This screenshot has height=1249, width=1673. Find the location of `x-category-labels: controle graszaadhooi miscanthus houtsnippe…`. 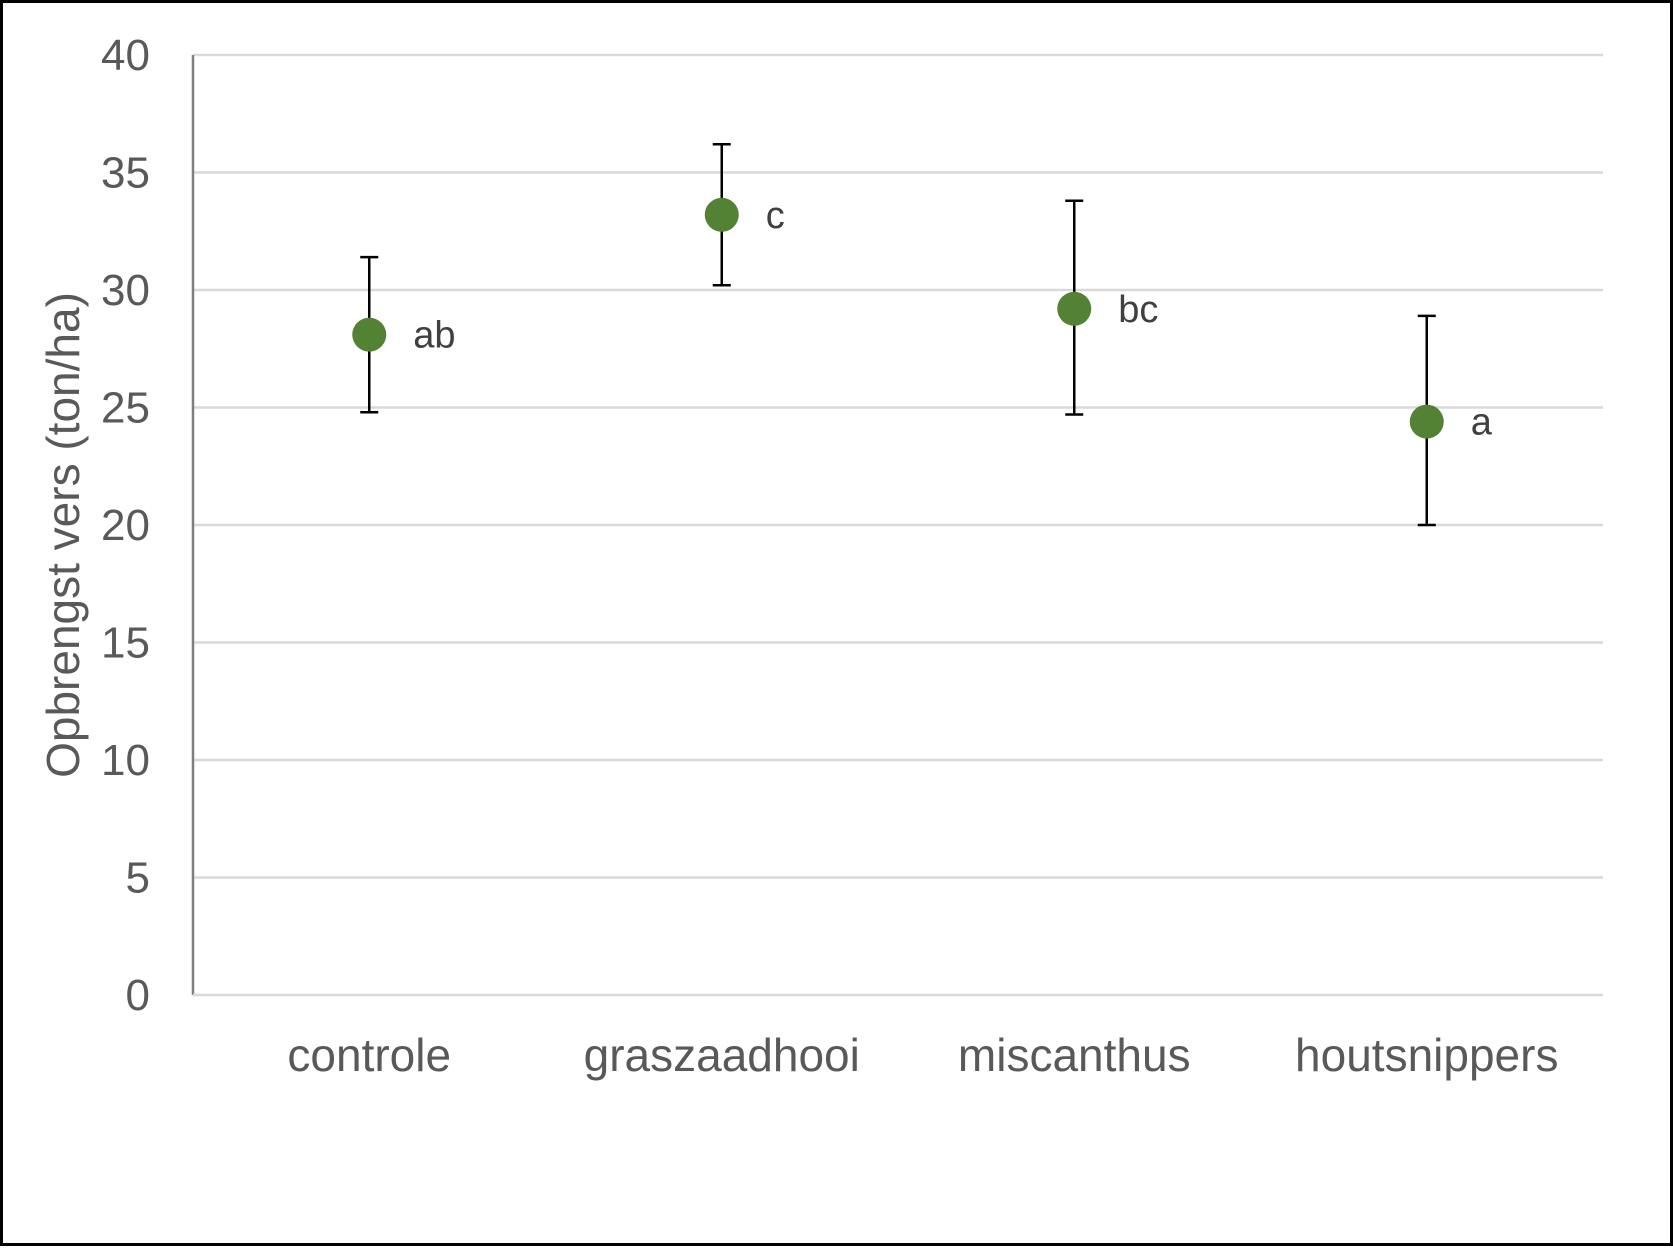

x-category-labels: controle graszaadhooi miscanthus houtsnippe… is located at coordinates (922, 1055).